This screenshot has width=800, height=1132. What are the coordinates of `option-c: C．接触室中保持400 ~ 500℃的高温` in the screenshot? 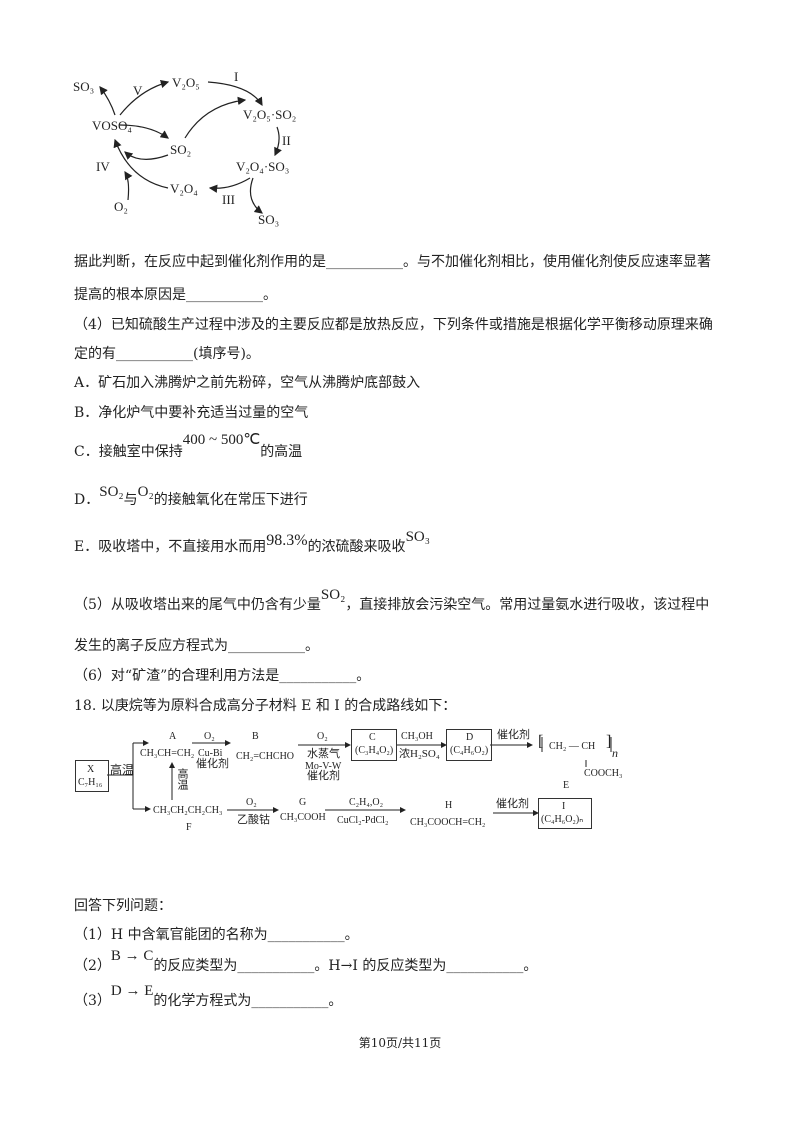 It's located at (188, 446).